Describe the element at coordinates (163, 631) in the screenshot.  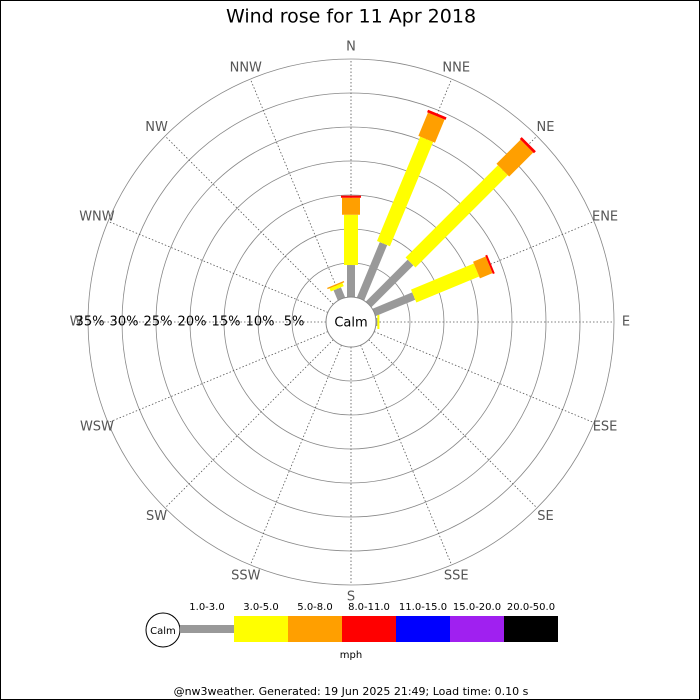
I see `legend-calm-label: Calm` at that location.